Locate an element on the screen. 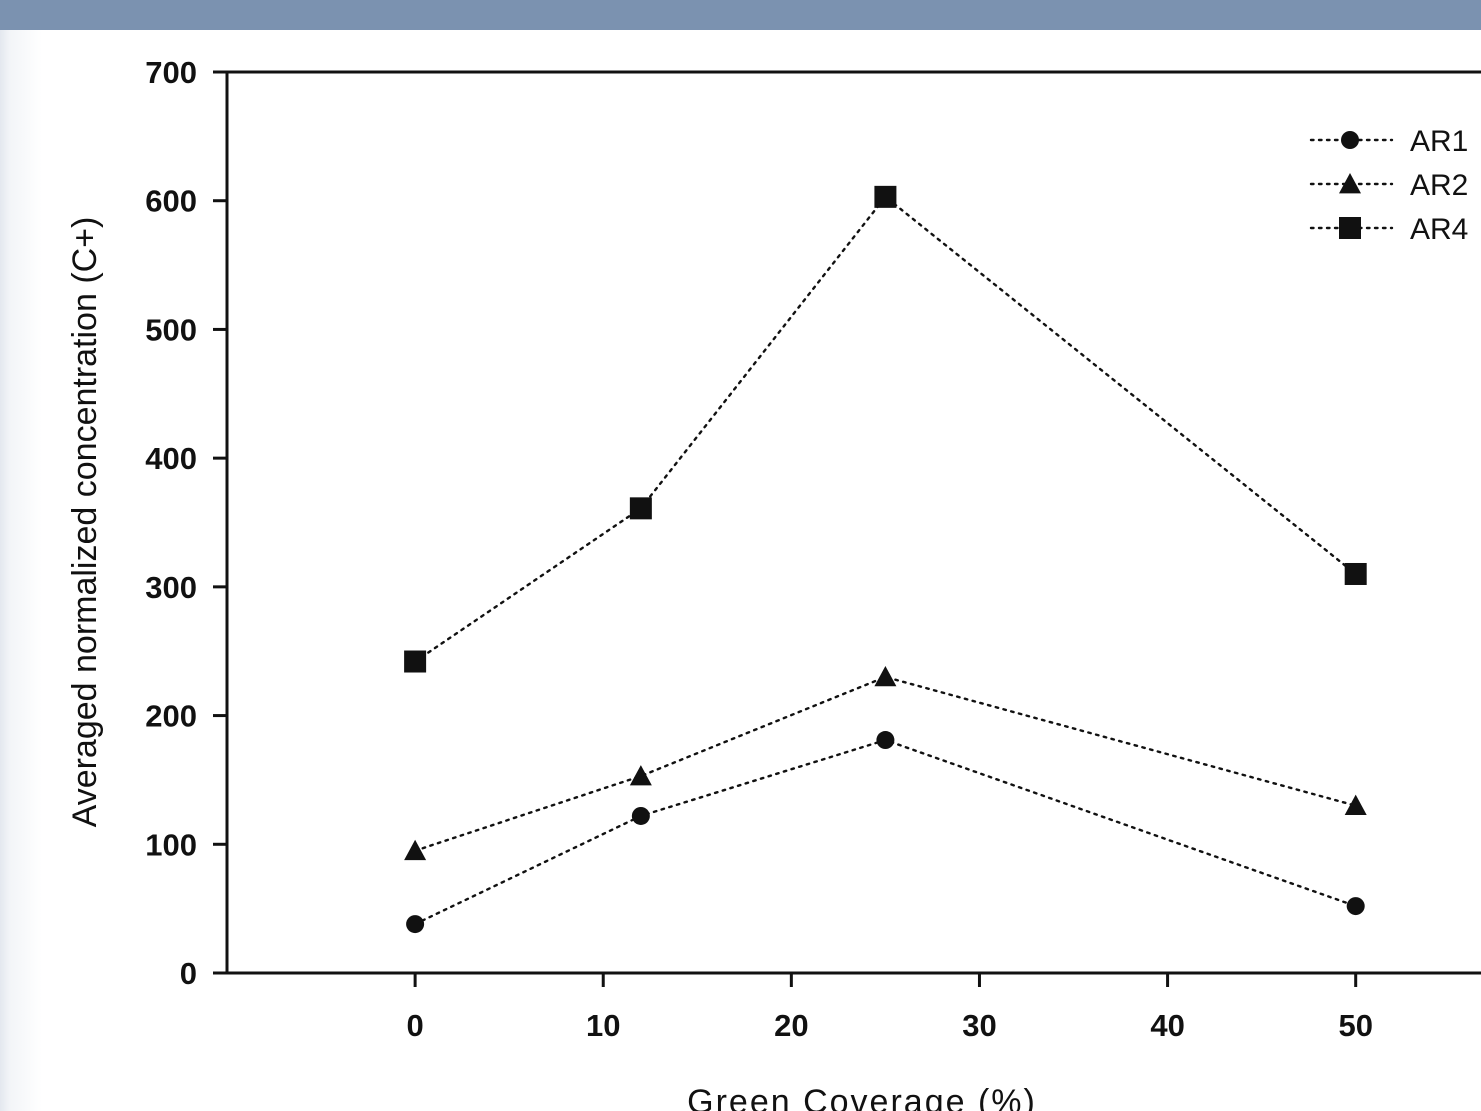  legend-item: AR2 is located at coordinates (1388, 185).